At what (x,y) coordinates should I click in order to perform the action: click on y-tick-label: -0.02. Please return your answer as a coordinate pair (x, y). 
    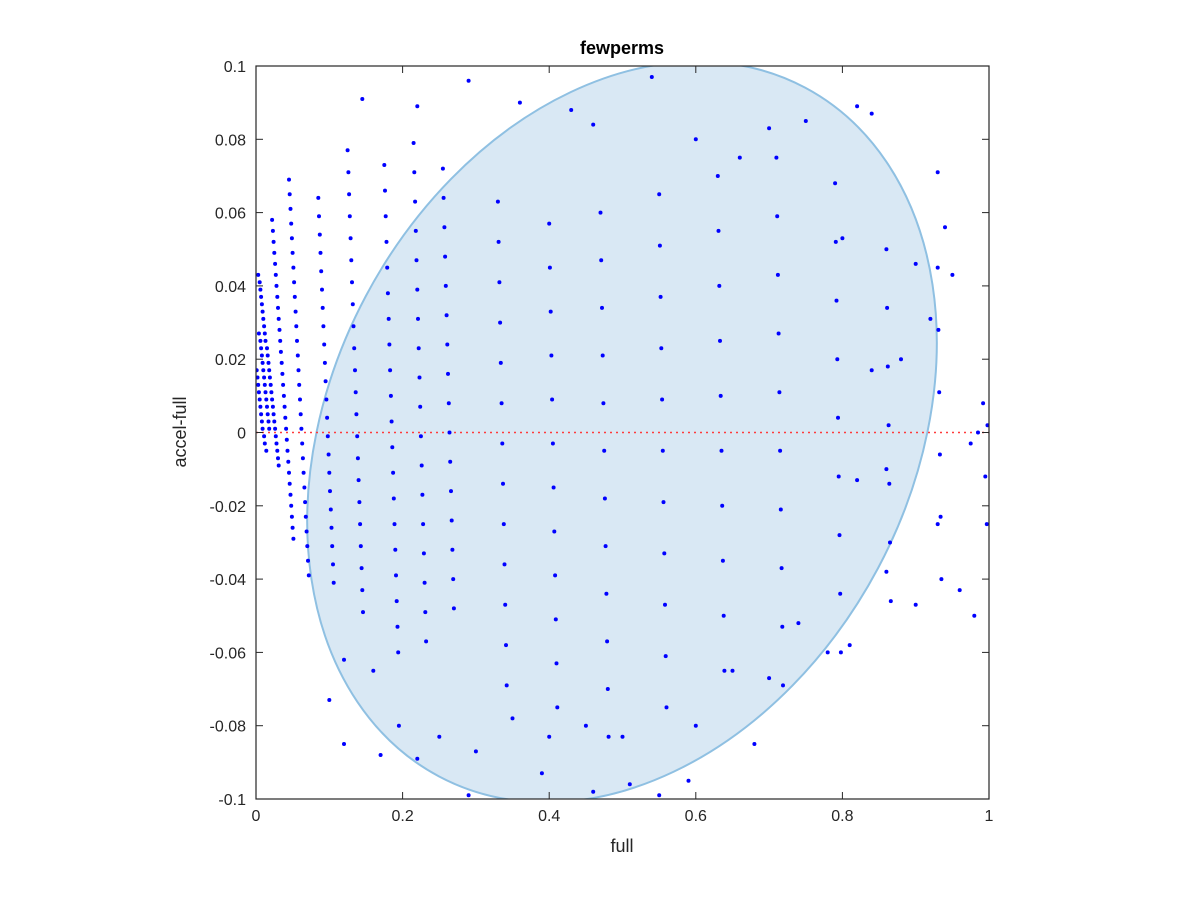
    Looking at the image, I should click on (228, 507).